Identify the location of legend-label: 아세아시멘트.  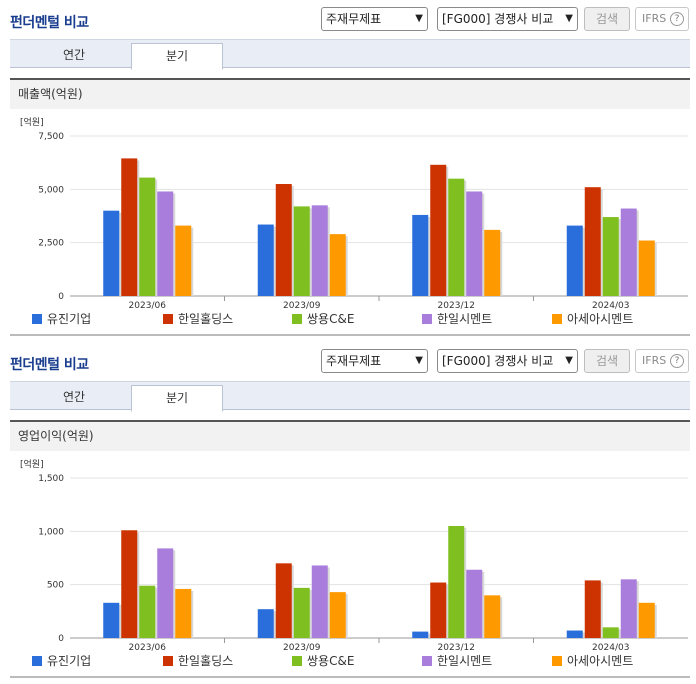
(600, 319).